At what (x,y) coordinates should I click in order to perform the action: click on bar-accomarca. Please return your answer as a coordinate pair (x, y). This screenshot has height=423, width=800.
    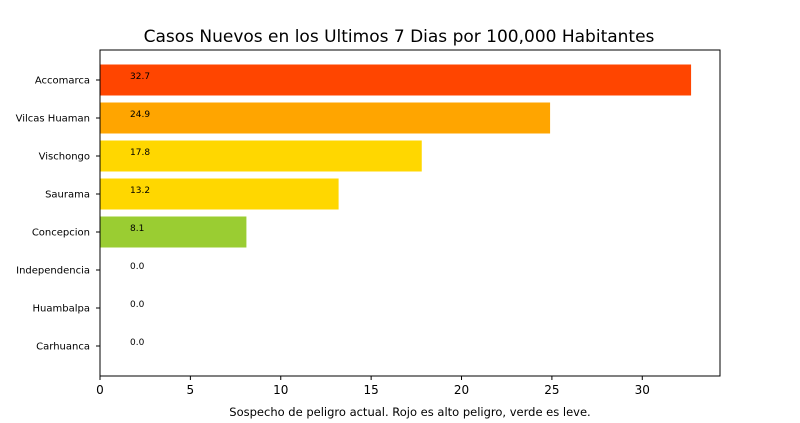
    Looking at the image, I should click on (396, 80).